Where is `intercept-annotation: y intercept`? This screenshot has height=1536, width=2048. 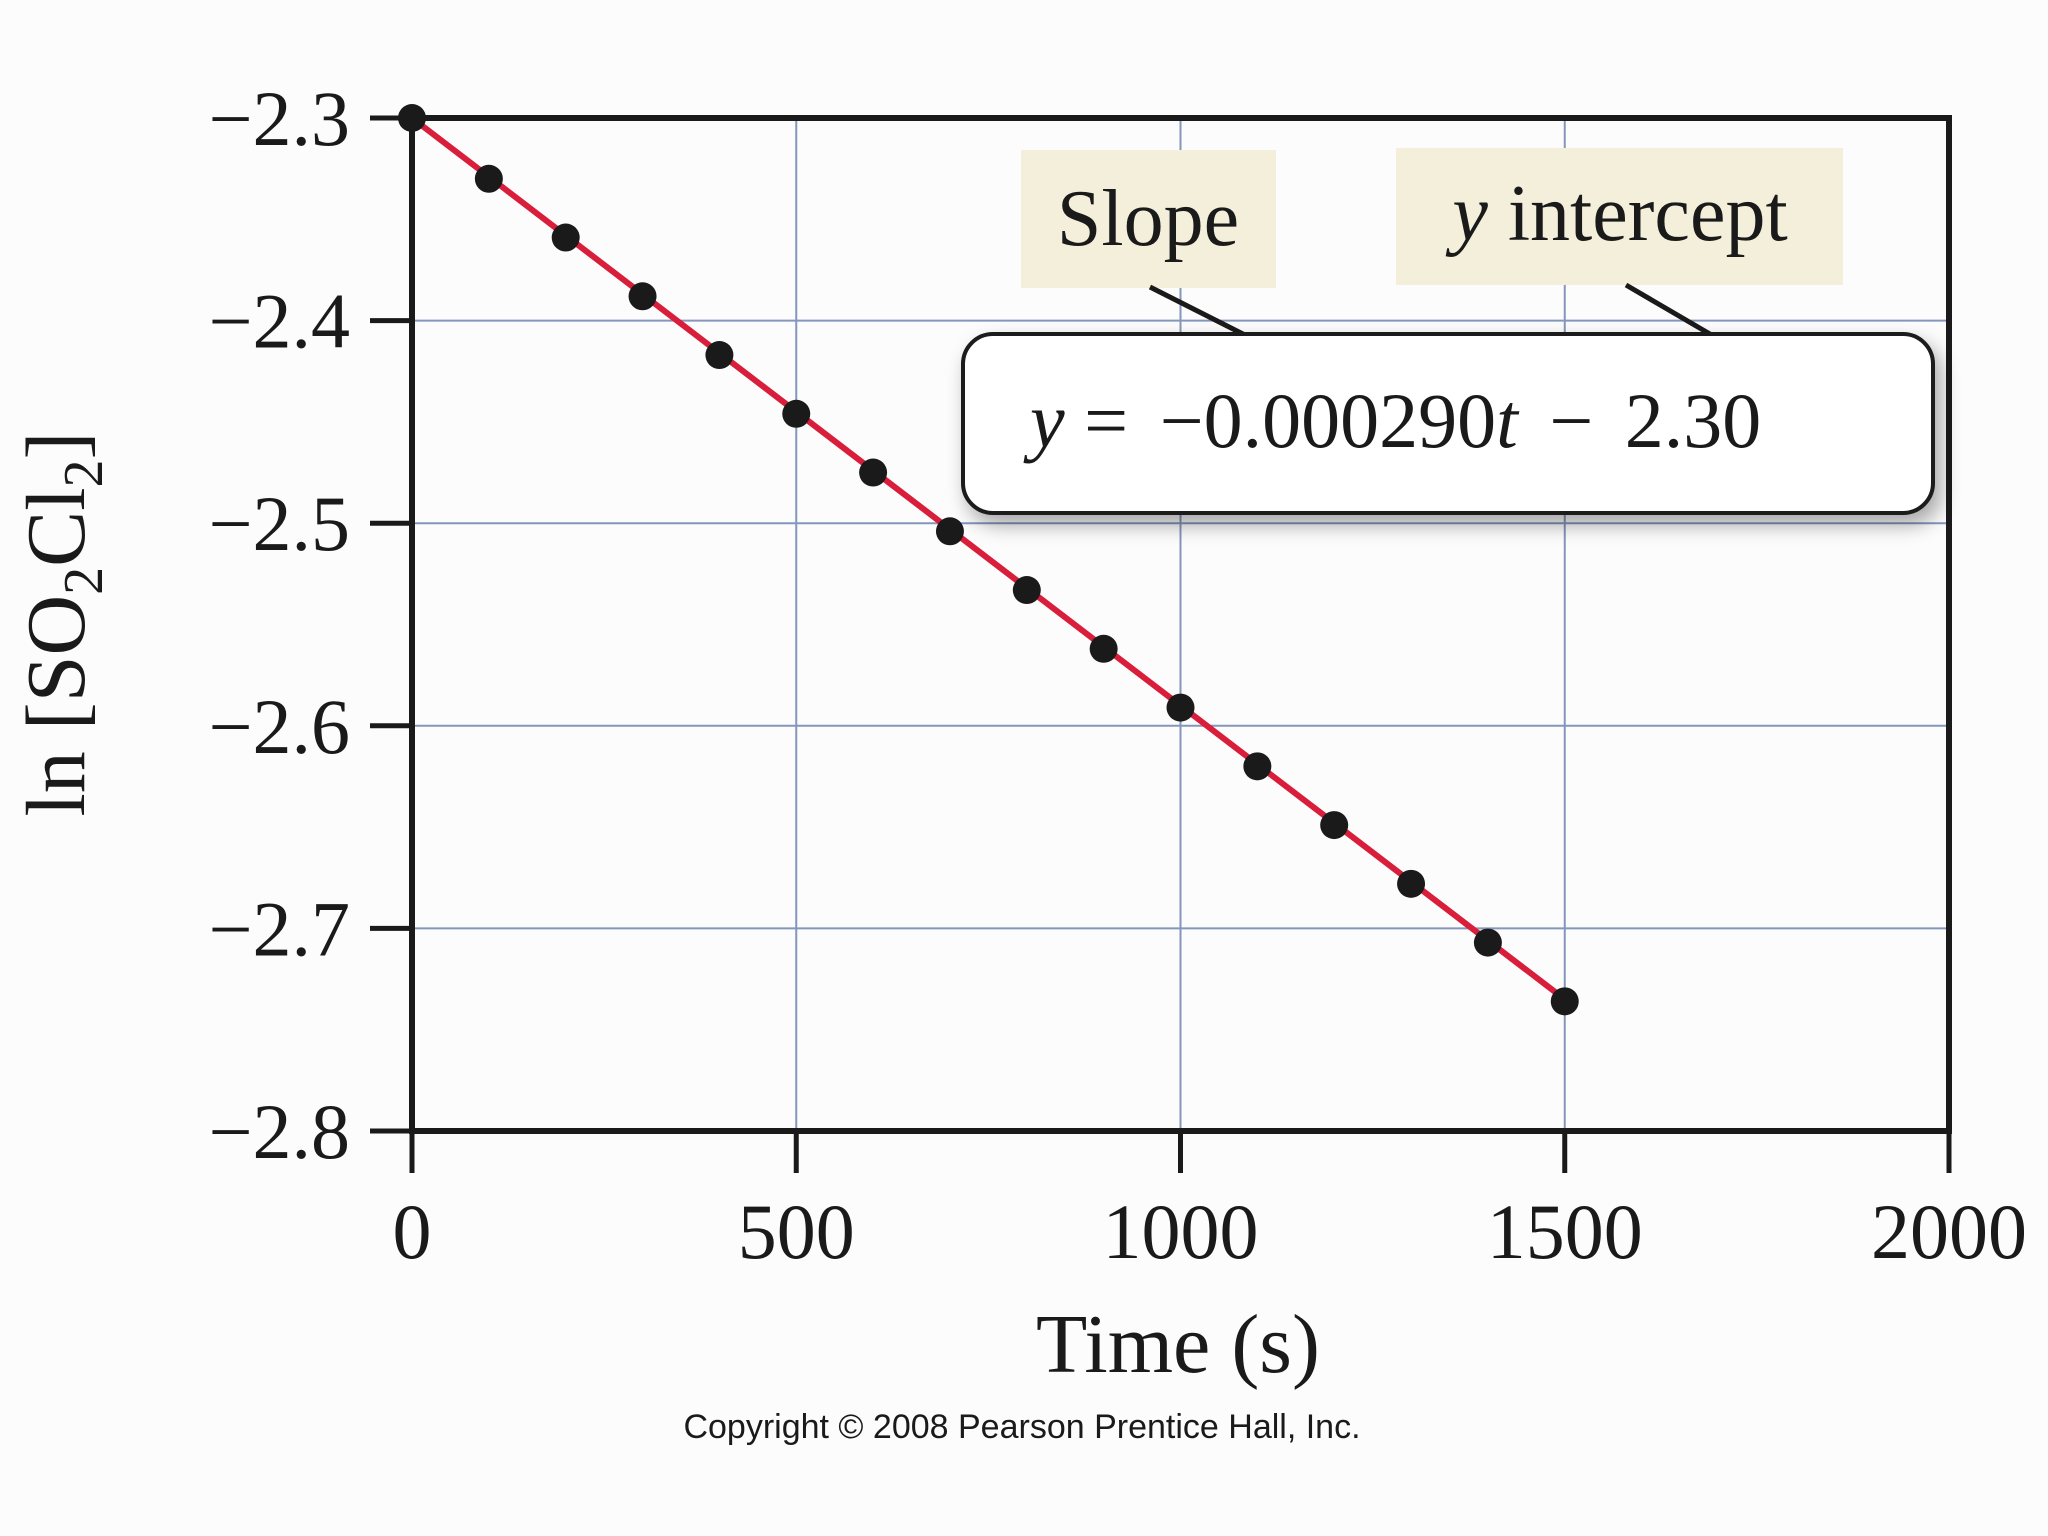
intercept-annotation: y intercept is located at coordinates (1619, 261).